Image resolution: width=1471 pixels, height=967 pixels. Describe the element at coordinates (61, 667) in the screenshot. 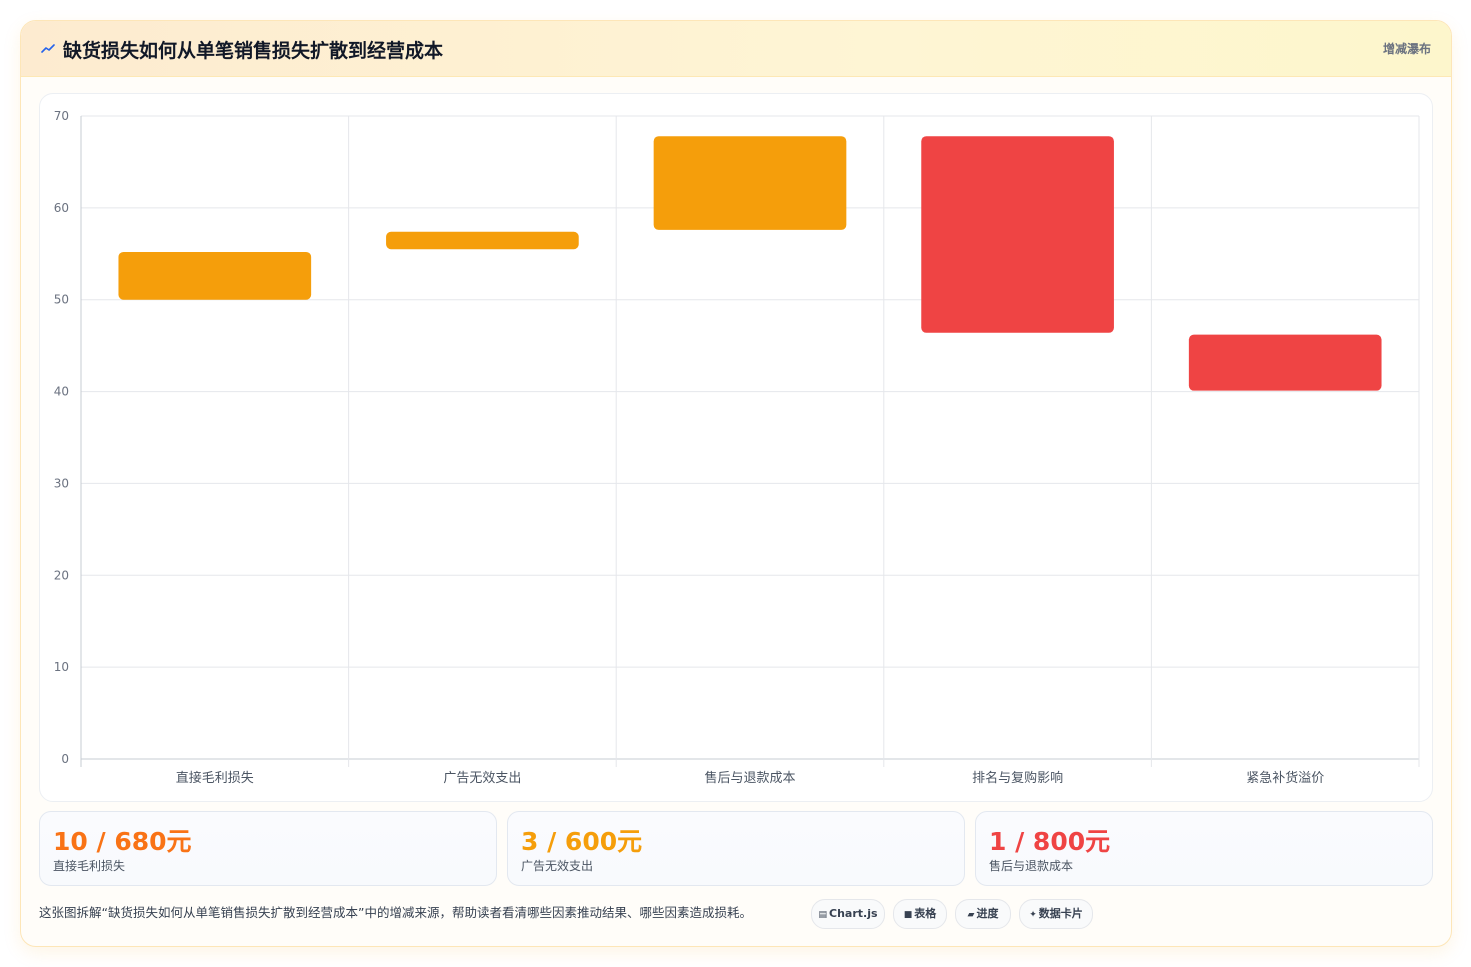

I see `y-tick-label: 10` at that location.